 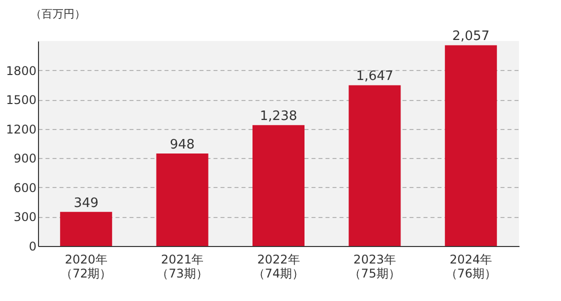 I want to click on y-tick-label: 1500, so click(x=21, y=100).